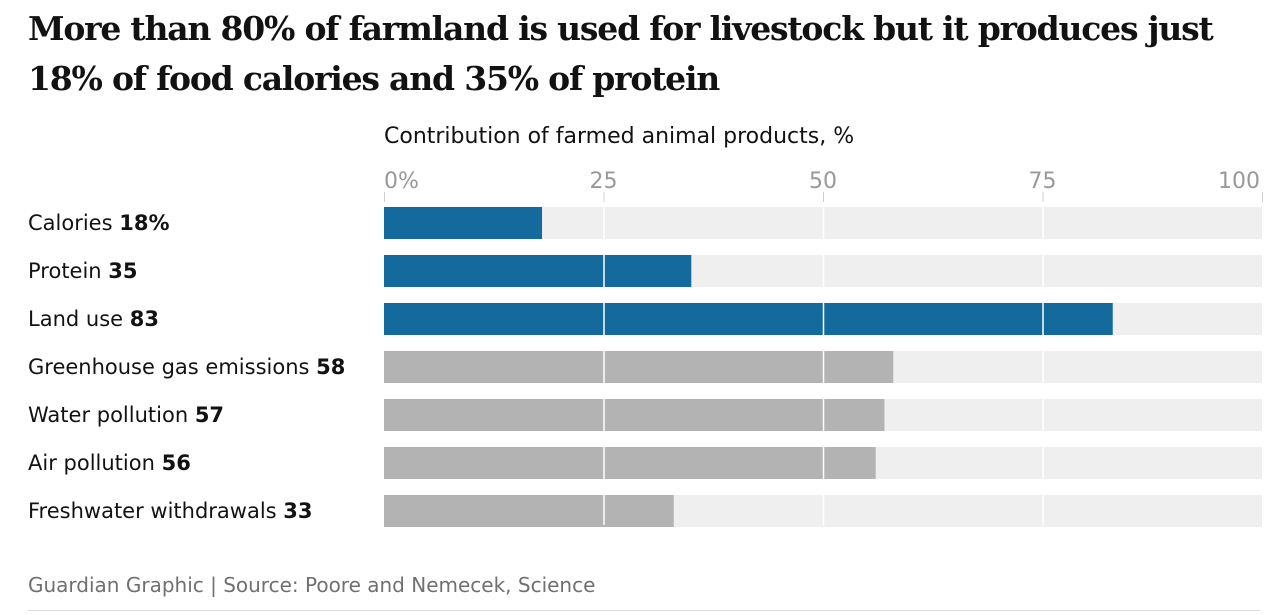 This screenshot has width=1280, height=615. What do you see at coordinates (297, 511) in the screenshot?
I see `category-value: 33` at bounding box center [297, 511].